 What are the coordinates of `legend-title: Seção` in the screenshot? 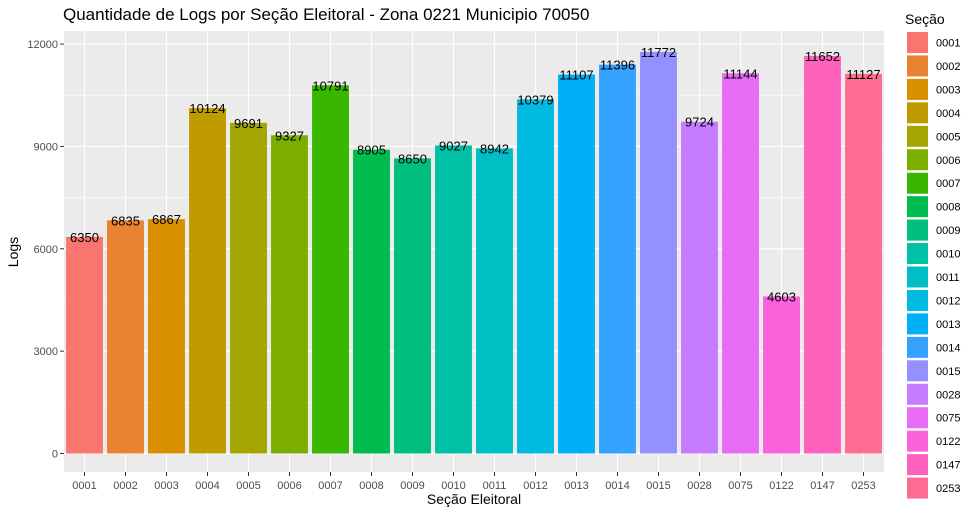 It's located at (925, 19).